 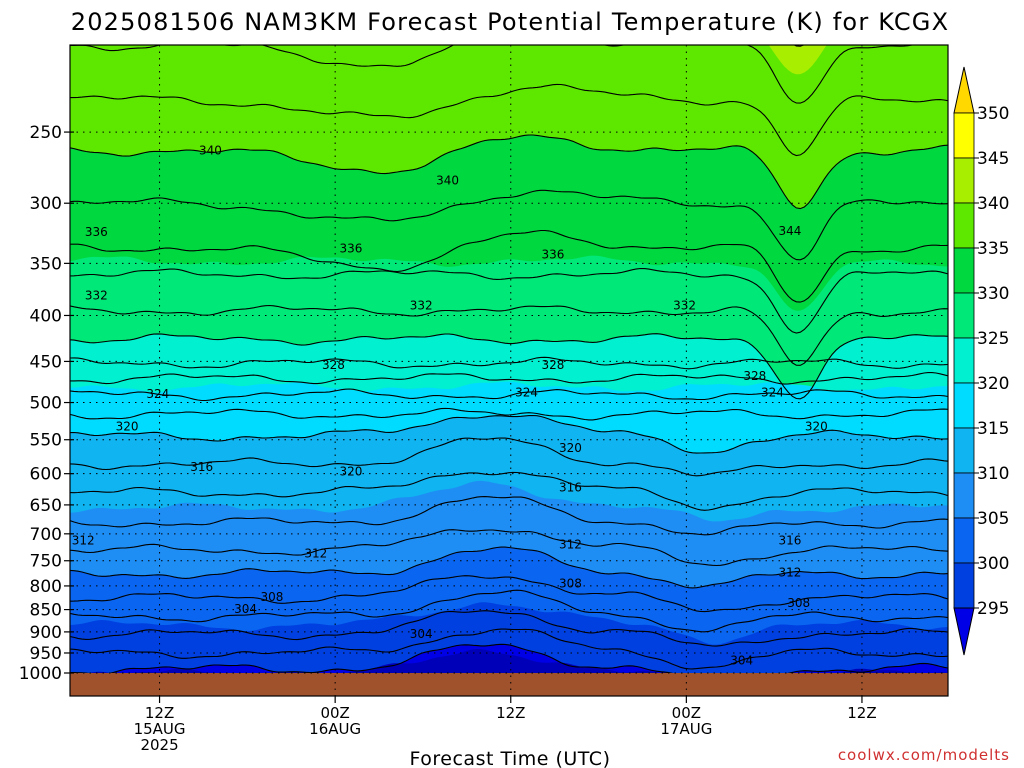 What do you see at coordinates (993, 519) in the screenshot?
I see `colorbar-label: 305` at bounding box center [993, 519].